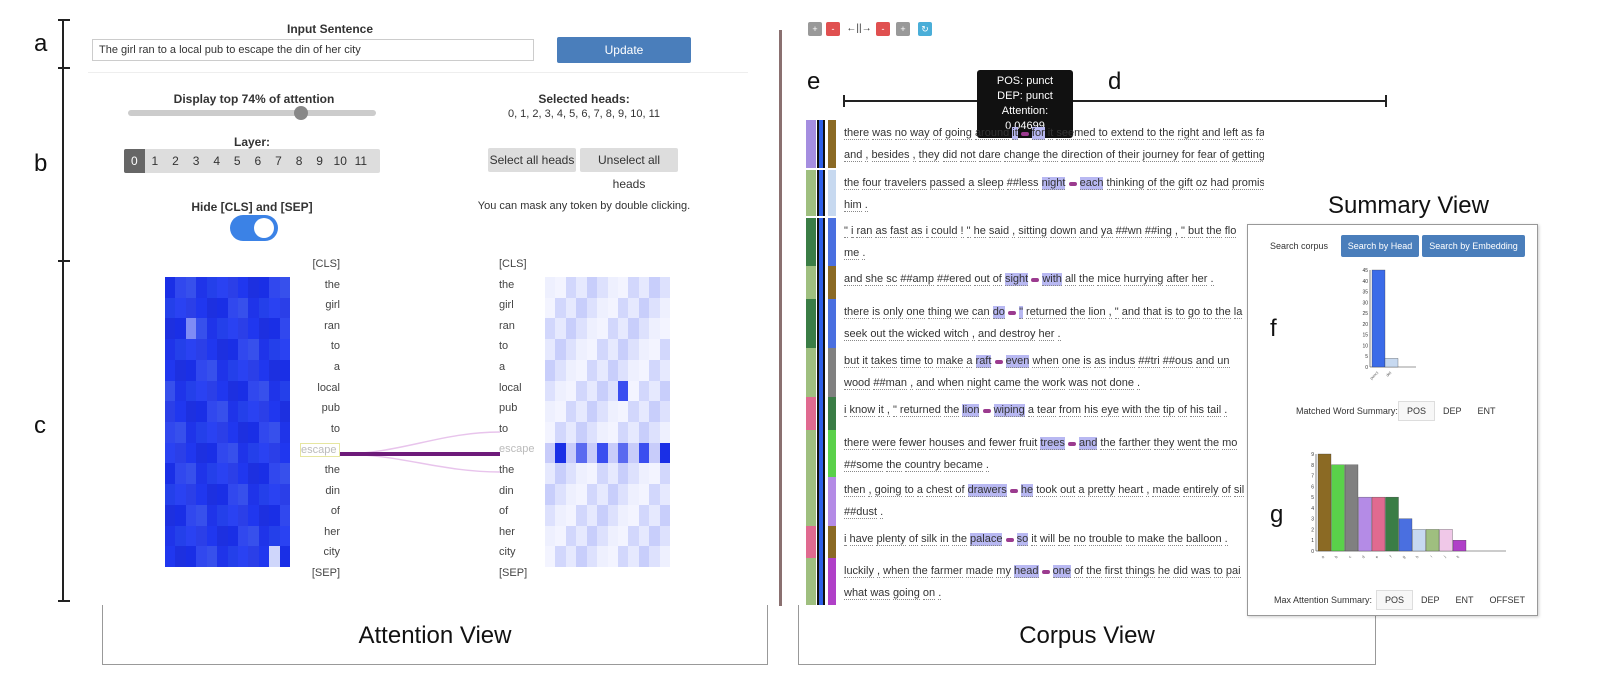 Image resolution: width=1600 pixels, height=700 pixels. I want to click on corpus-token: after, so click(1177, 279).